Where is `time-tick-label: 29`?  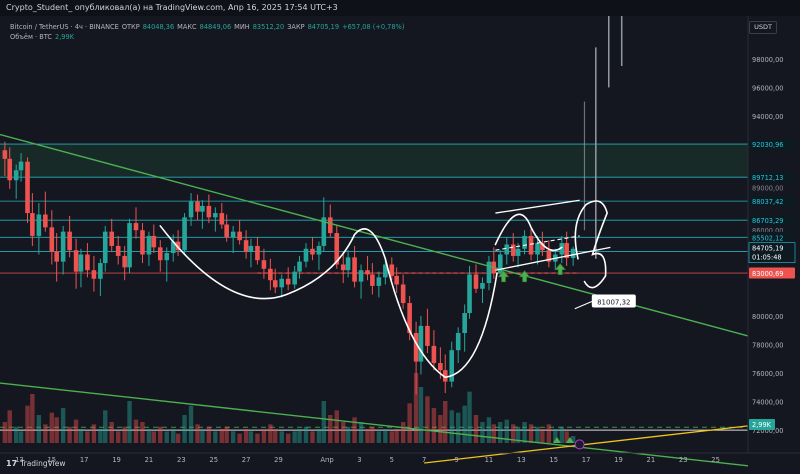
time-tick-label: 29 is located at coordinates (278, 460).